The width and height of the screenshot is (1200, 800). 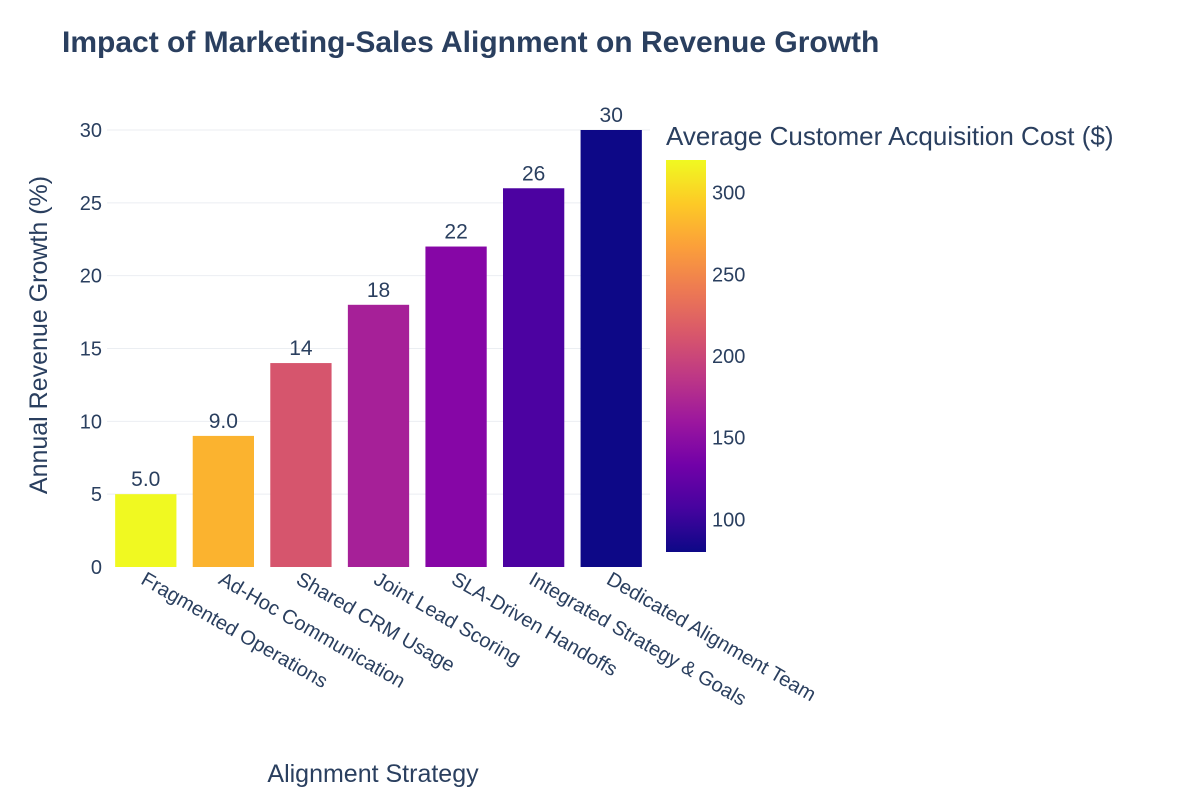 I want to click on colorbar-title: Average Customer Acquisition Cost ($), so click(x=890, y=136).